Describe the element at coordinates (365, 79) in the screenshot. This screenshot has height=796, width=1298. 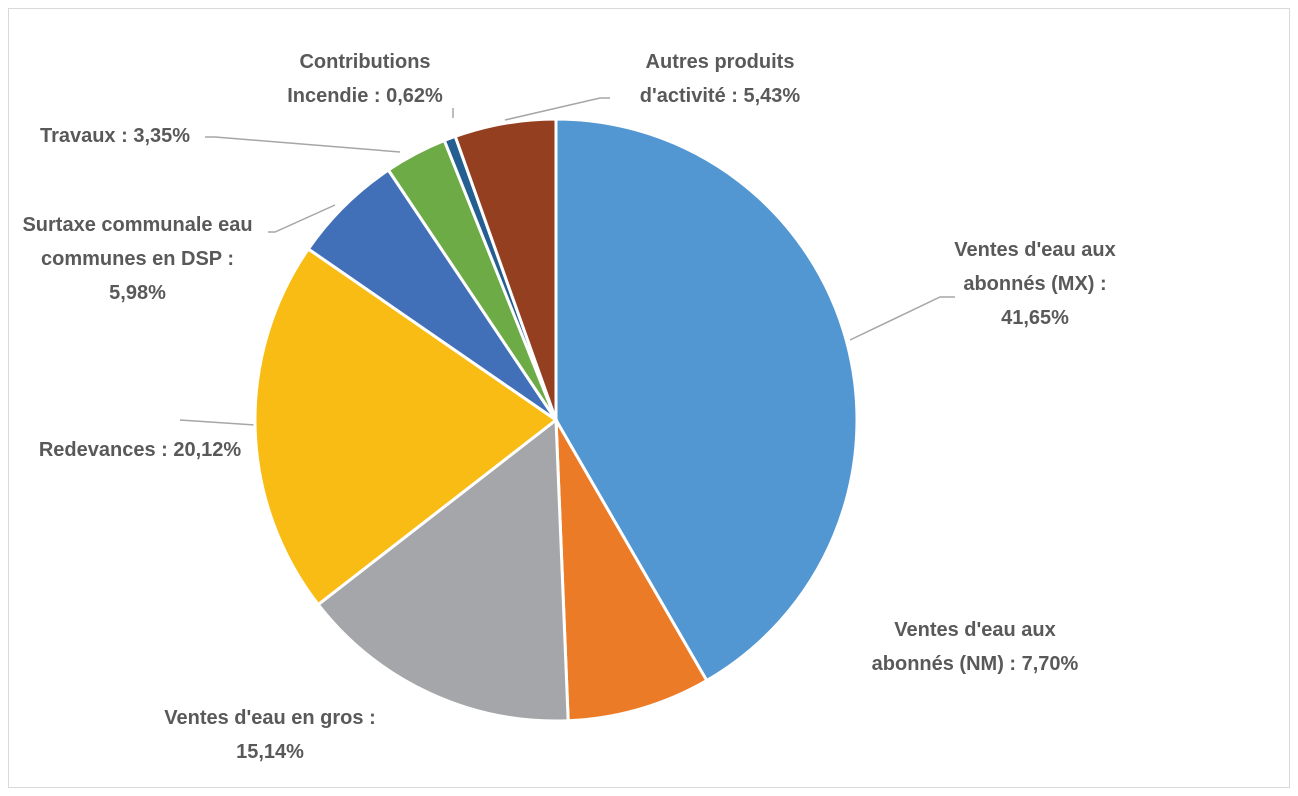
I see `data-label: Contributions Incendie : 0,62%` at that location.